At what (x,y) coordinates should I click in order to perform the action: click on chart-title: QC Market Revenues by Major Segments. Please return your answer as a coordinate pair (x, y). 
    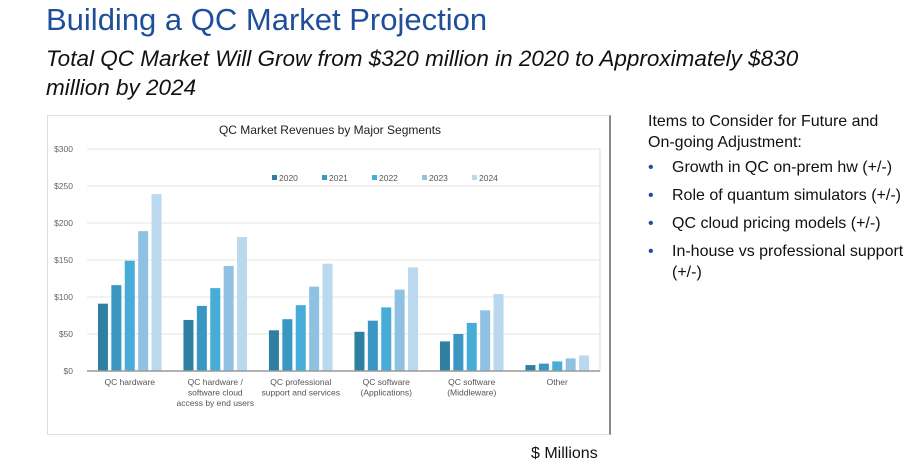
    Looking at the image, I should click on (330, 130).